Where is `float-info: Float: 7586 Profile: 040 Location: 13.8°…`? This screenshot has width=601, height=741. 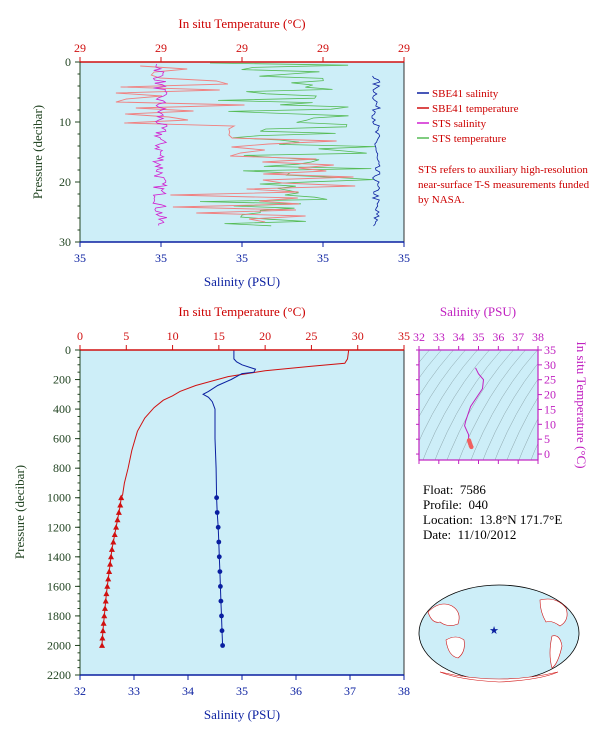
float-info: Float: 7586 Profile: 040 Location: 13.8°… is located at coordinates (492, 512).